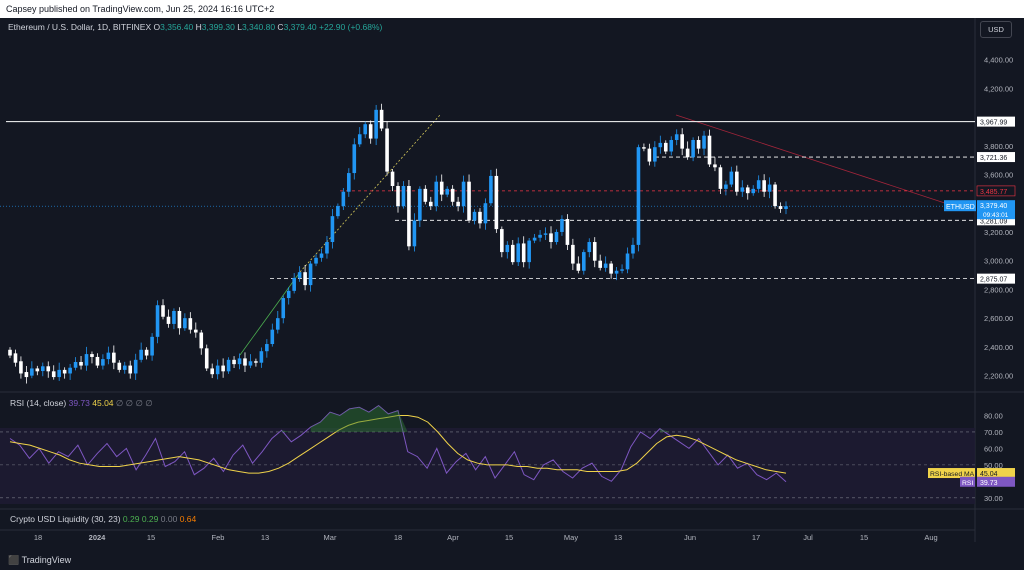  What do you see at coordinates (993, 432) in the screenshot?
I see `rsi-level-label: 70.00` at bounding box center [993, 432].